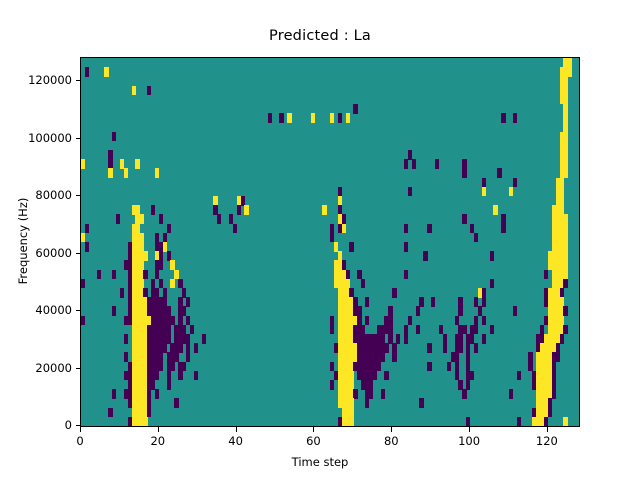 The height and width of the screenshot is (480, 640). Describe the element at coordinates (546, 441) in the screenshot. I see `x-axis-tick-label: 120` at that location.